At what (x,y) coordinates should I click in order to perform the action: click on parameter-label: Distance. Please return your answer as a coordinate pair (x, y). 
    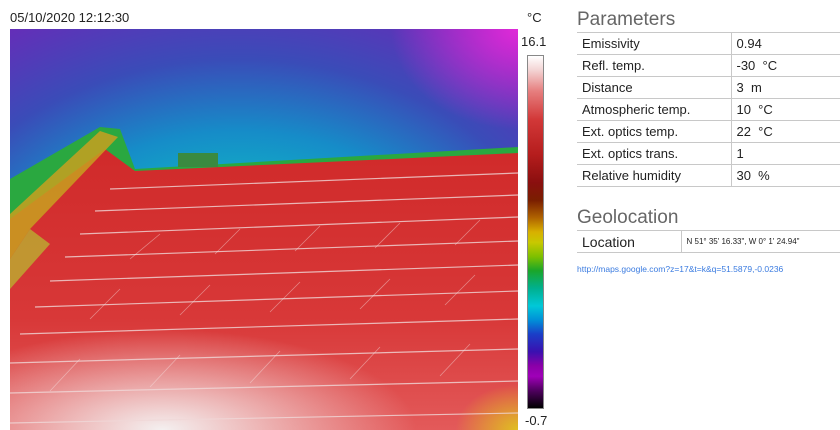
    Looking at the image, I should click on (654, 87).